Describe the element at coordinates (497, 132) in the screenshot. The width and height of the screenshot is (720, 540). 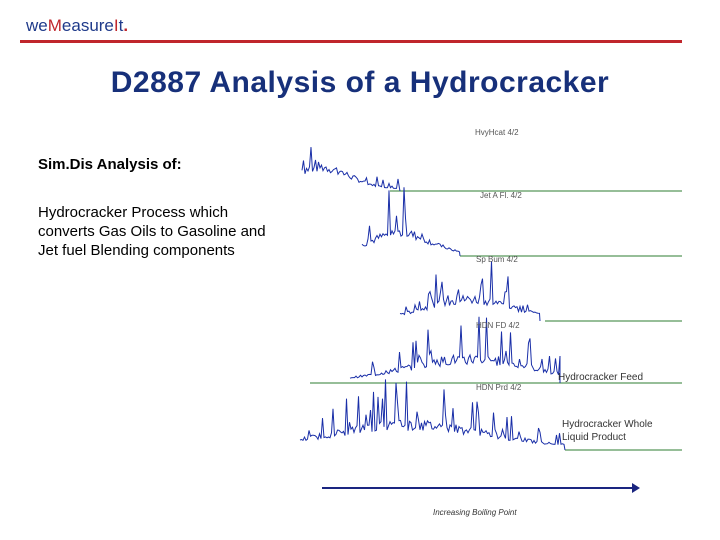
I see `trace-label-1: HvyHcat 4/2` at that location.